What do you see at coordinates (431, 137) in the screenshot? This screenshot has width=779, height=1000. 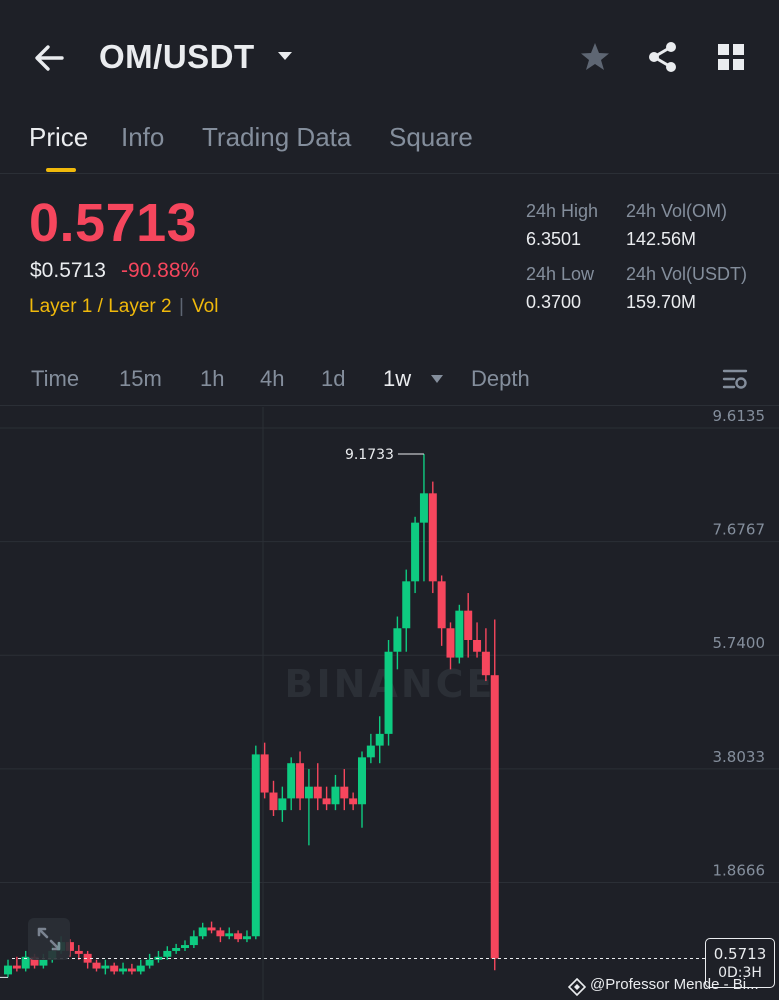 I see `tab-square: Square` at bounding box center [431, 137].